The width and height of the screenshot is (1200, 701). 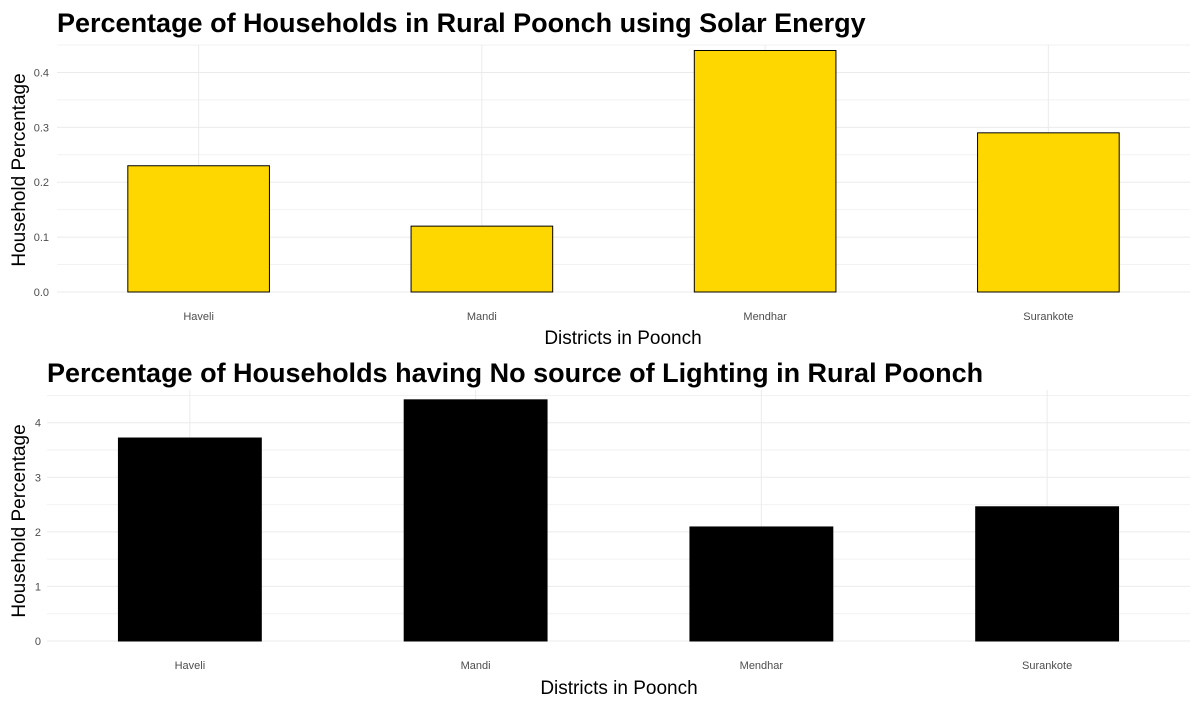 What do you see at coordinates (41, 73) in the screenshot?
I see `y-tick-label: 0.4` at bounding box center [41, 73].